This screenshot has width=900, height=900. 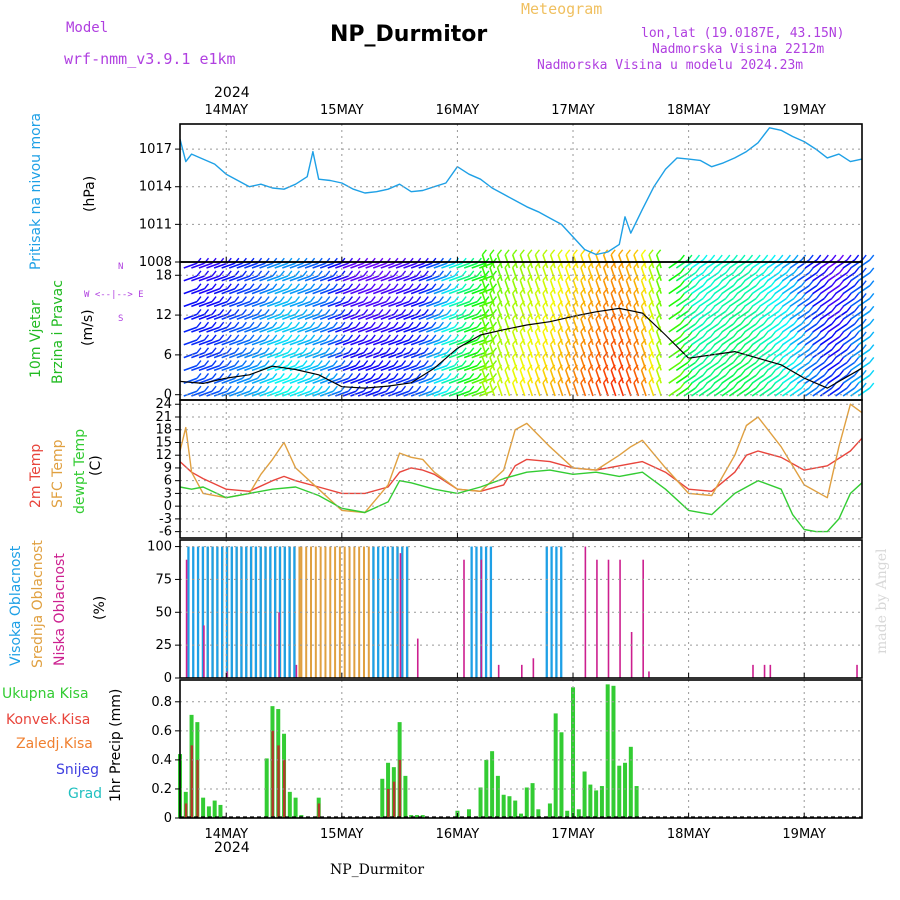 What do you see at coordinates (521, 749) in the screenshot?
I see `panel-frame-precip` at bounding box center [521, 749].